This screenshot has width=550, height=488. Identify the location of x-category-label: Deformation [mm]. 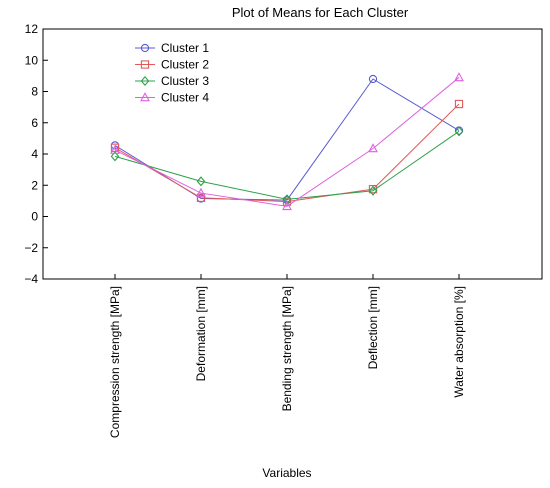
(201, 333).